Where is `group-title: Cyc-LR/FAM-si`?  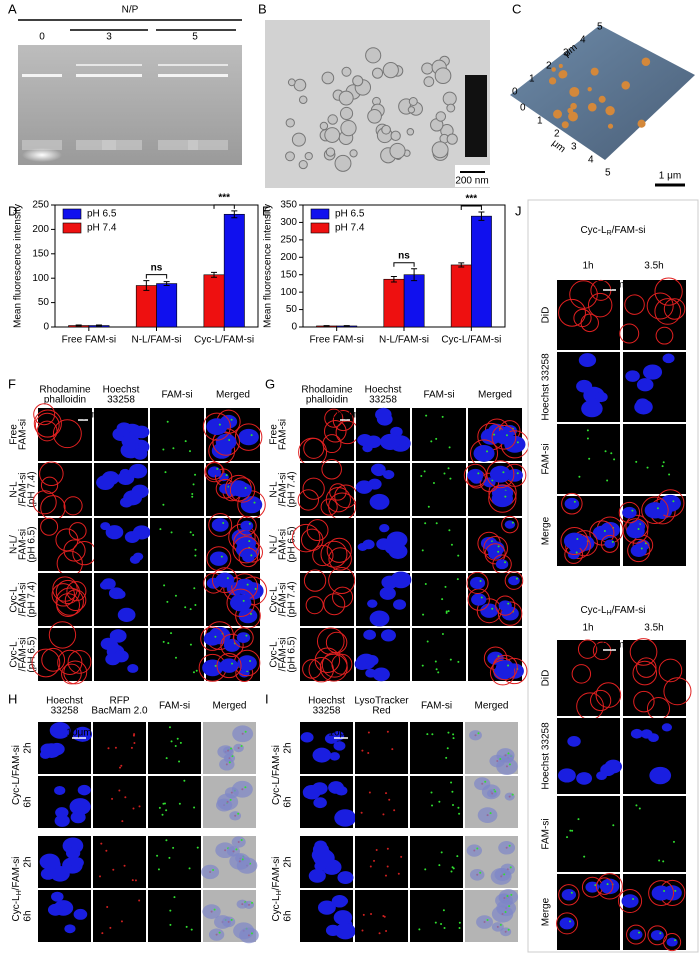
group-title: Cyc-LR/FAM-si is located at coordinates (612, 231).